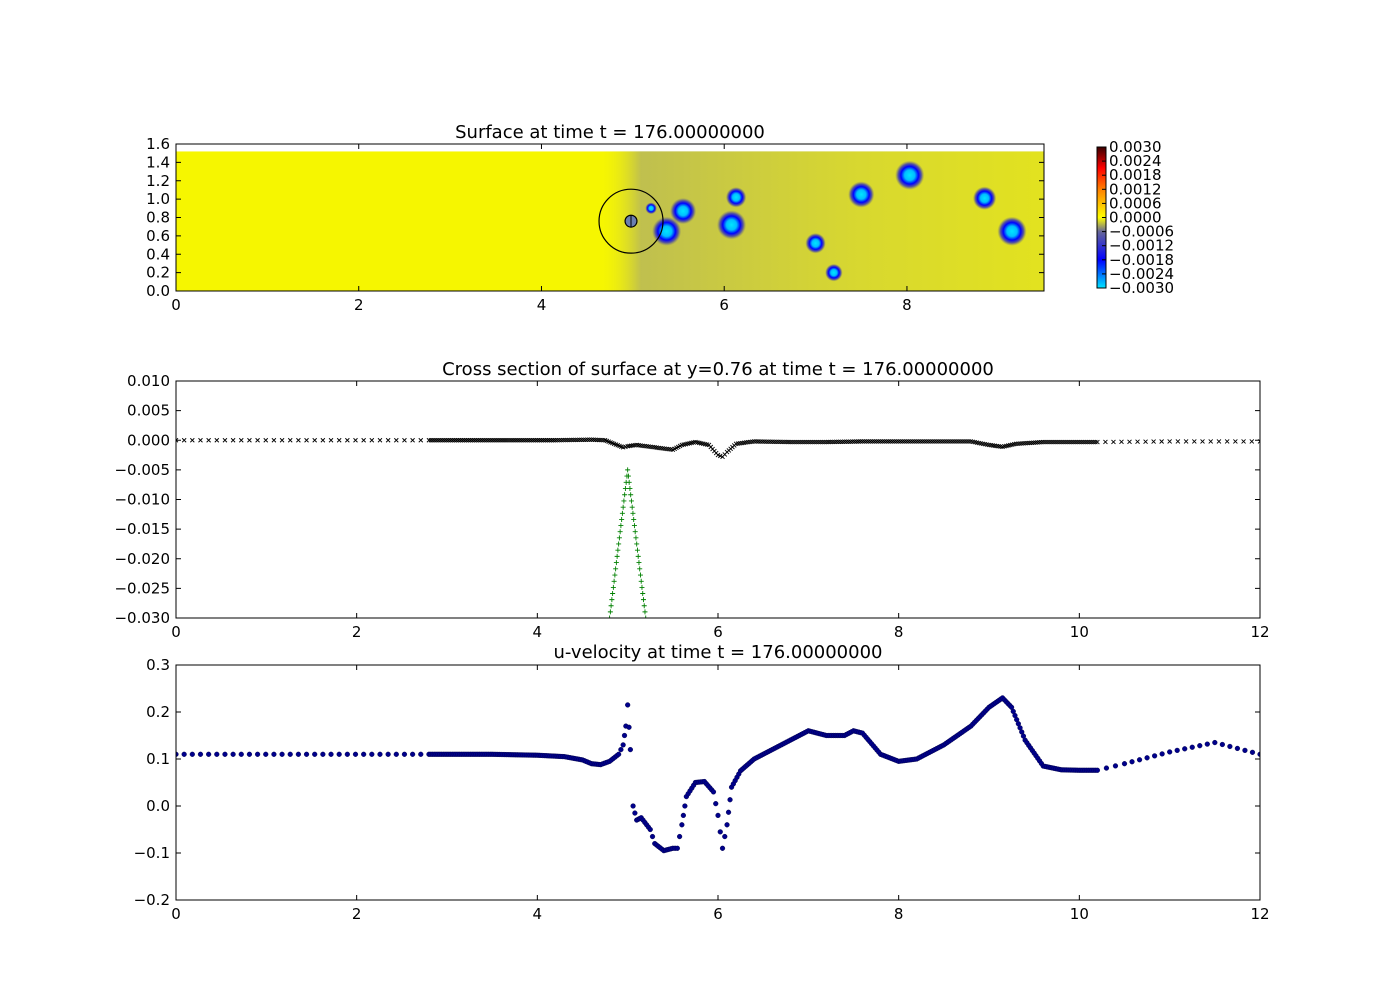 The width and height of the screenshot is (1400, 1000). Describe the element at coordinates (718, 774) in the screenshot. I see `velocity-plot-area` at that location.